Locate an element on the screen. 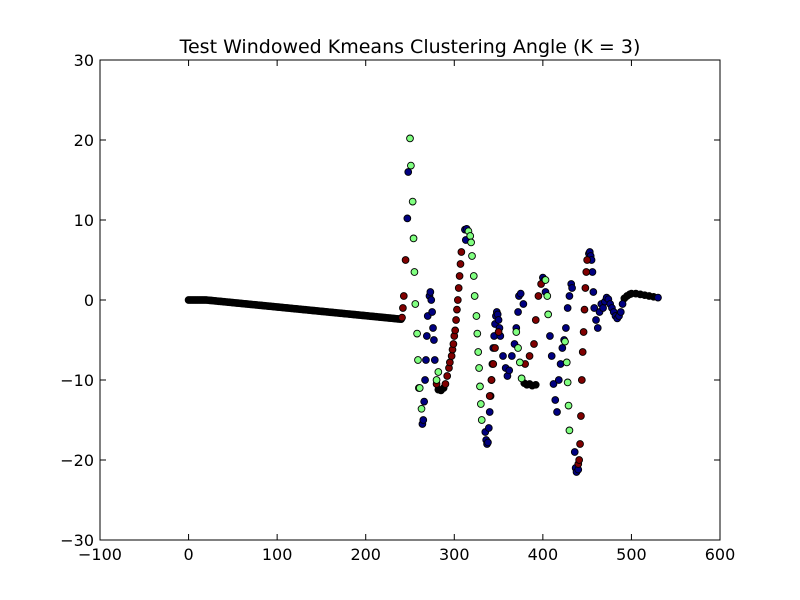  x-tick-label: 200 is located at coordinates (365, 554).